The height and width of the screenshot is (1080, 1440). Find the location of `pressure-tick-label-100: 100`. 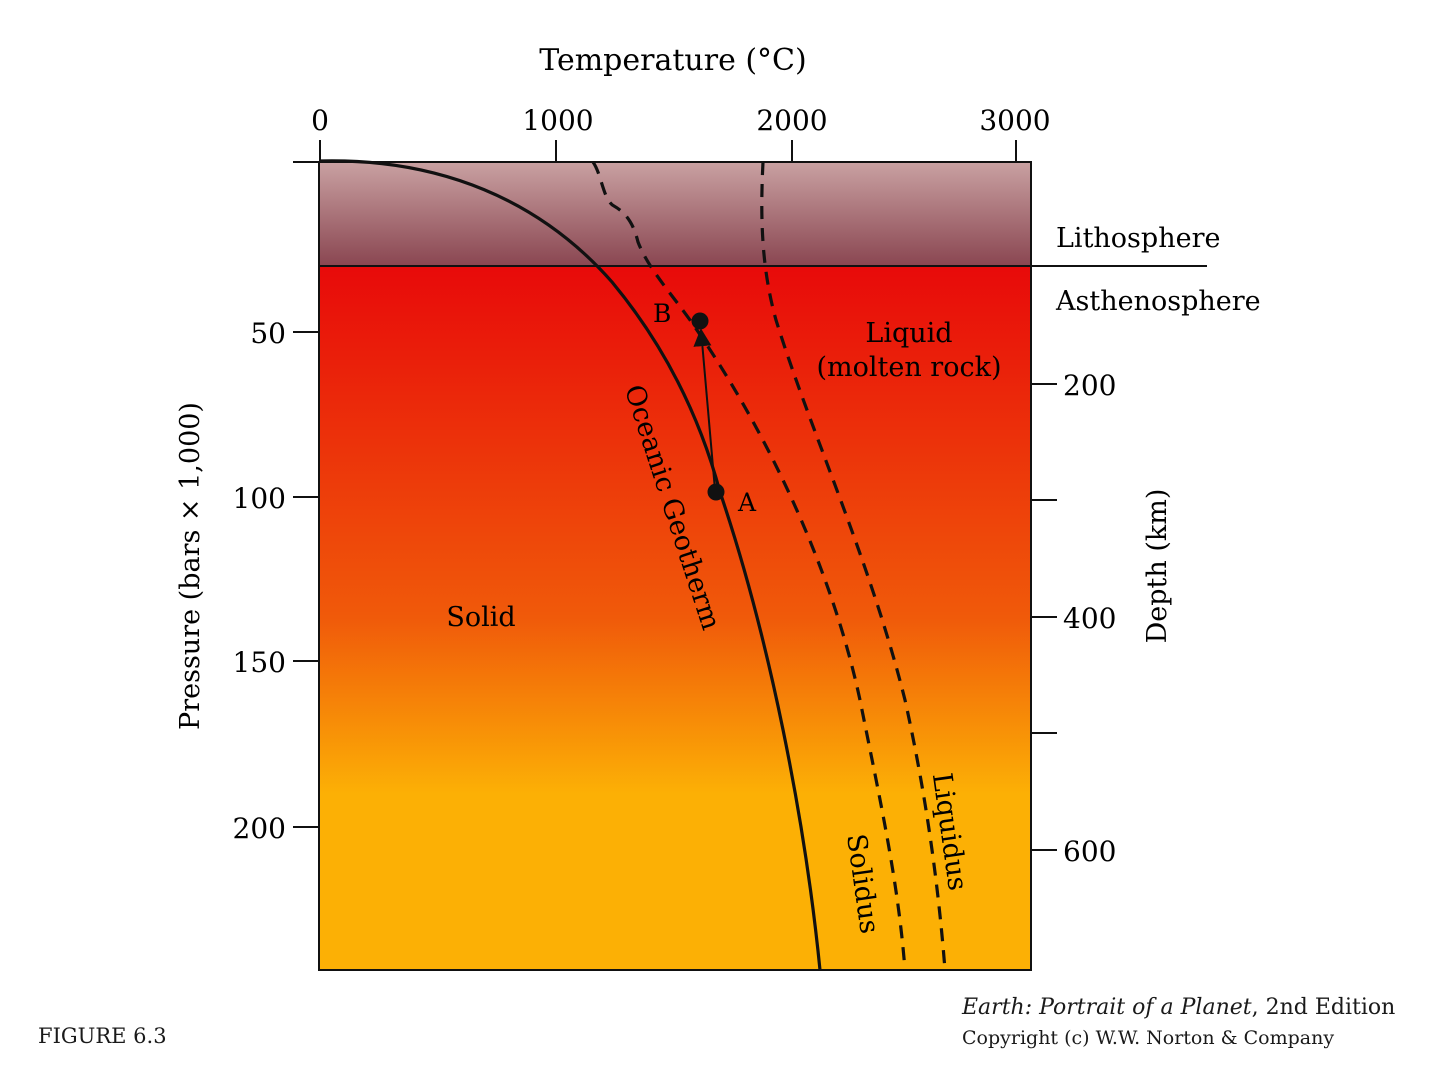

pressure-tick-label-100: 100 is located at coordinates (259, 498).